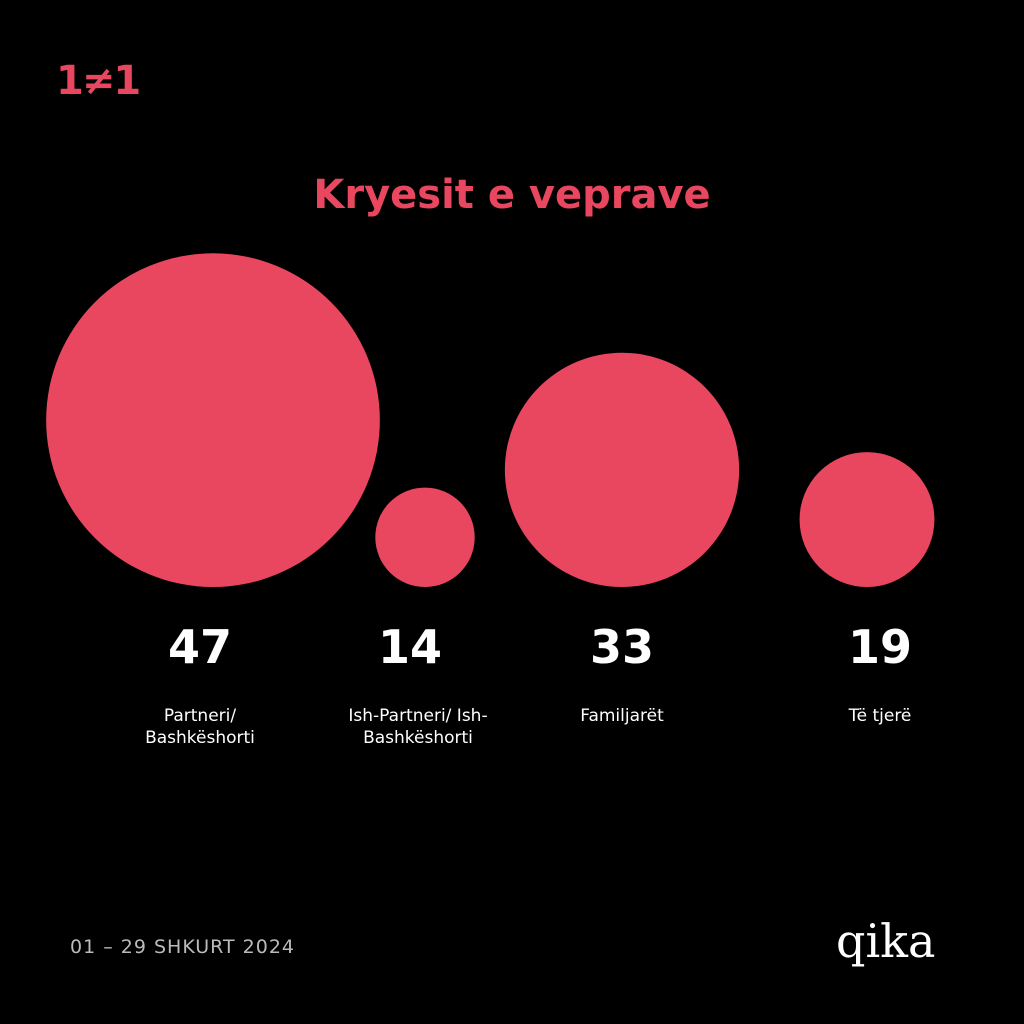  I want to click on footer-date: 01 – 29 SHKURT 2024, so click(182, 947).